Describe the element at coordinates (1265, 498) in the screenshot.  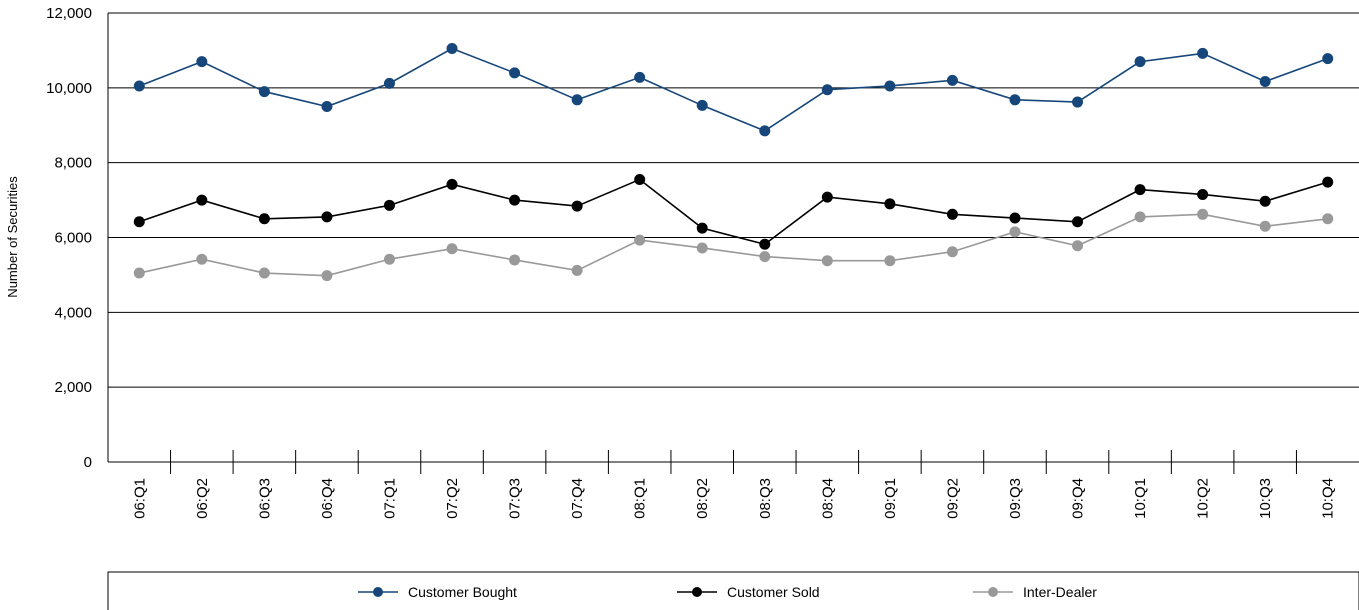
I see `x-tick-label: 10:Q3` at that location.